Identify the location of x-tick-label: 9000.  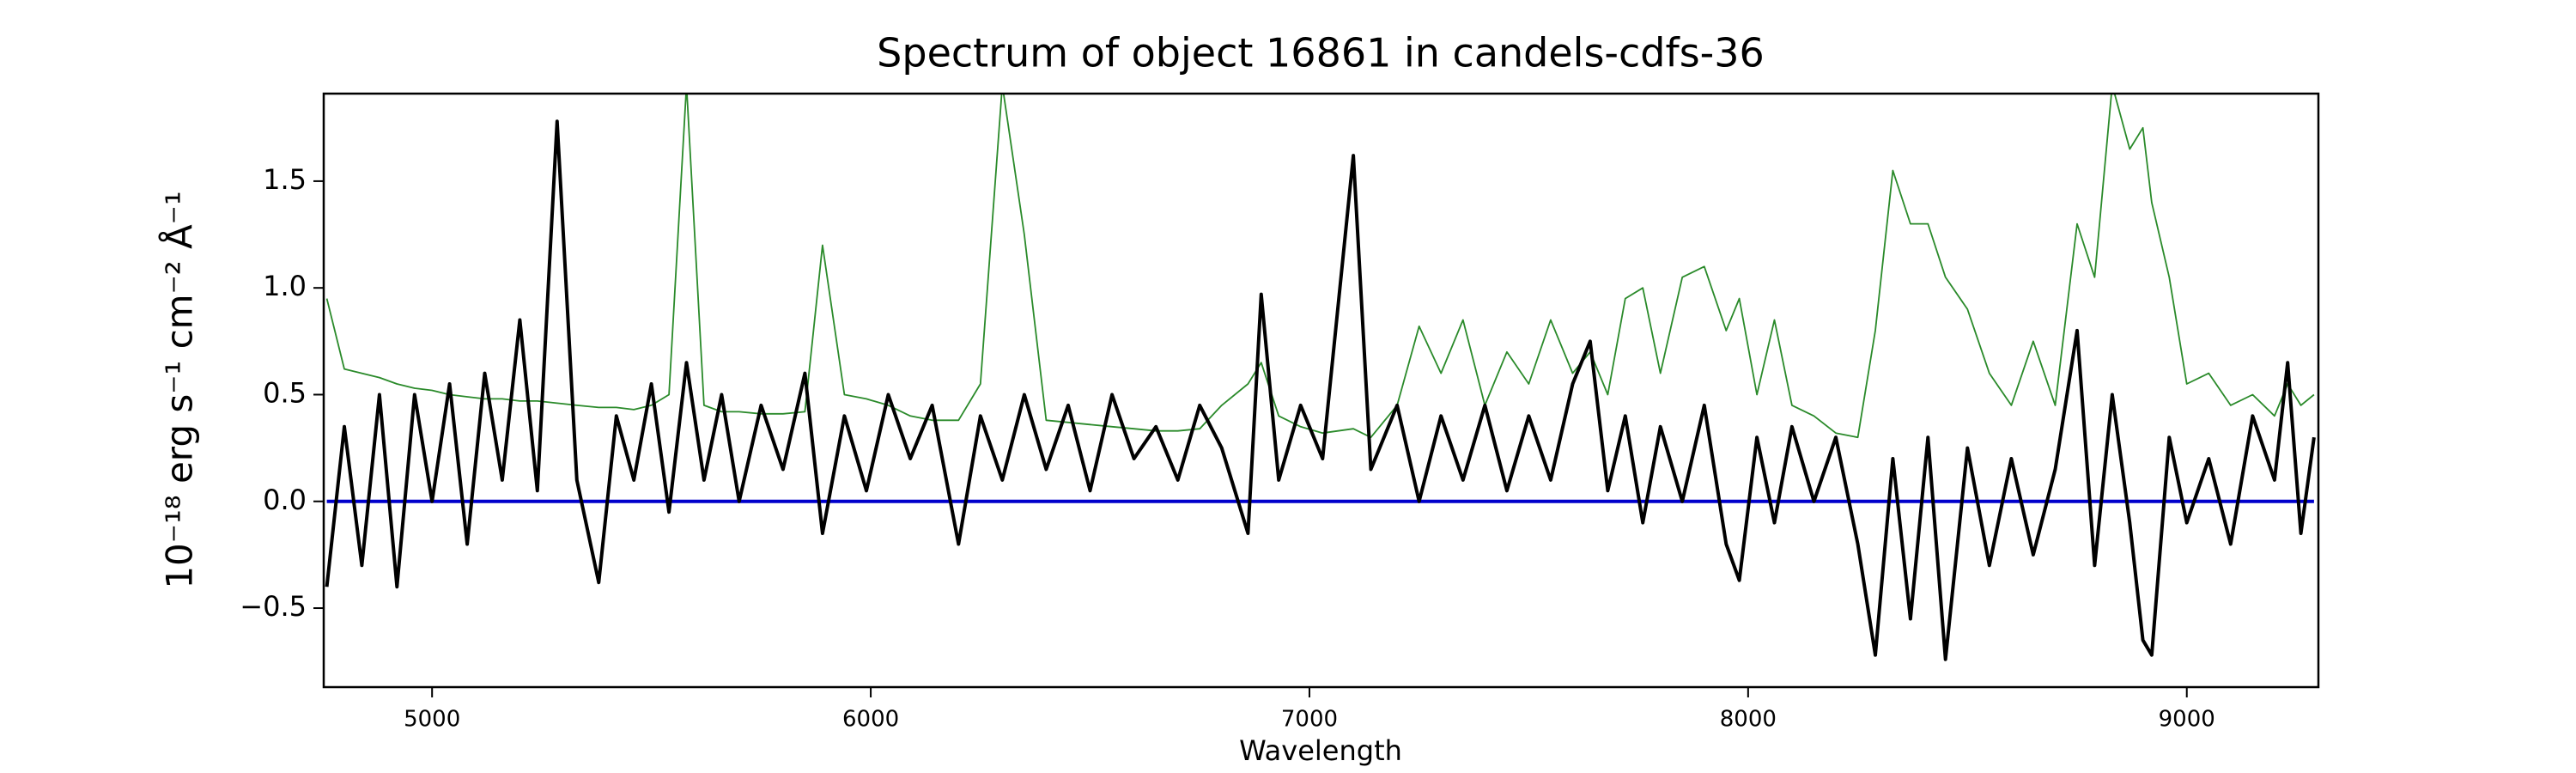
(2187, 720).